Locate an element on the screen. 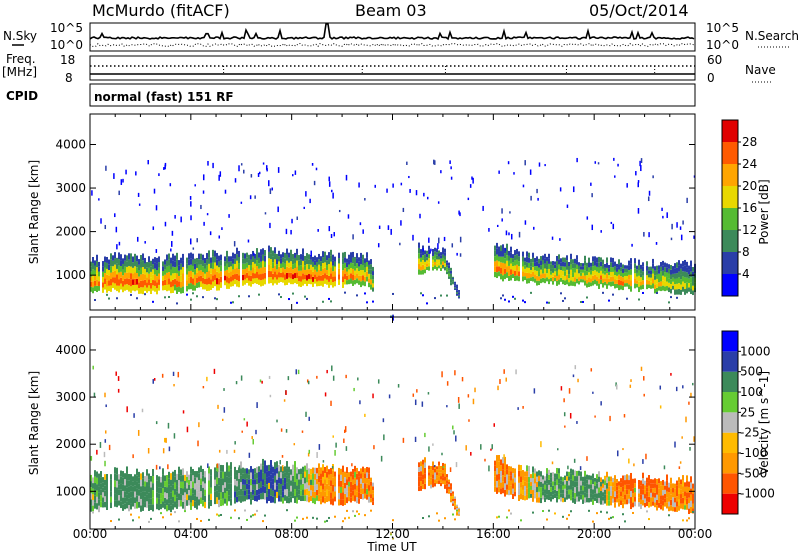  date-title: 05/Oct/2014 is located at coordinates (639, 10).